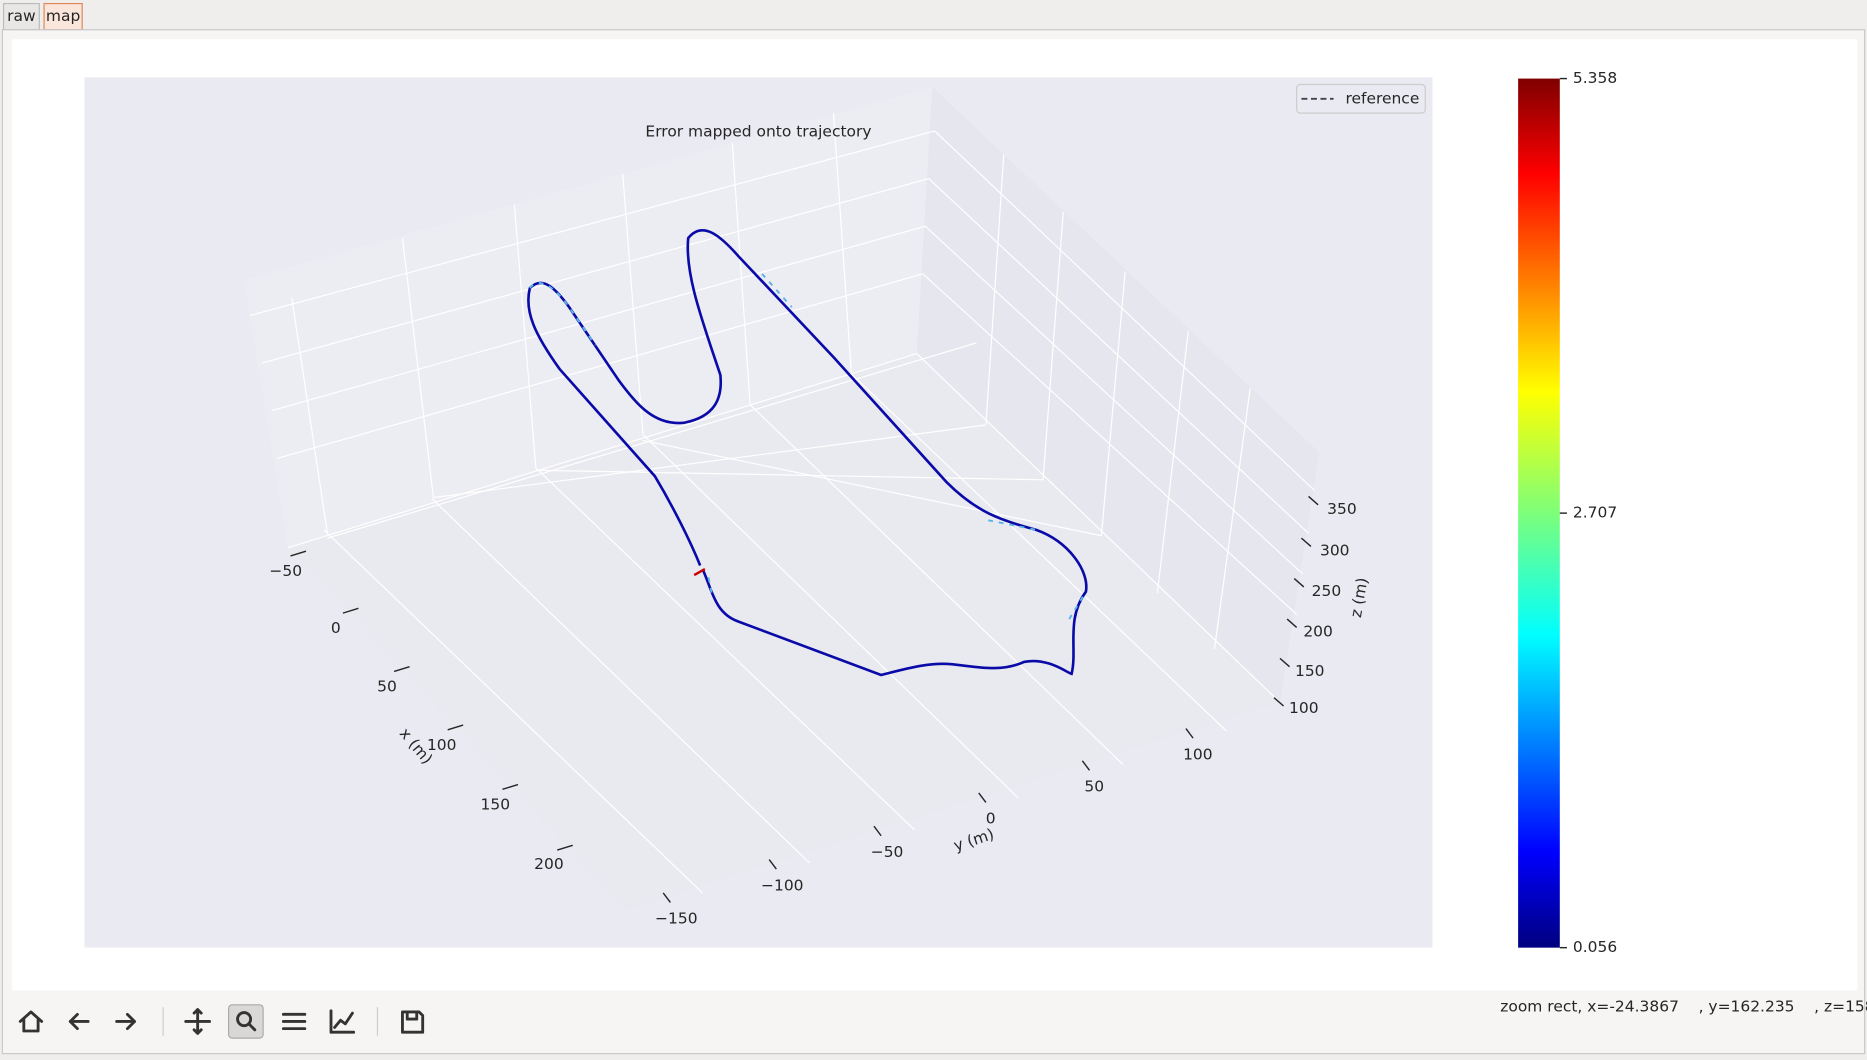  What do you see at coordinates (413, 1022) in the screenshot?
I see `save-button` at bounding box center [413, 1022].